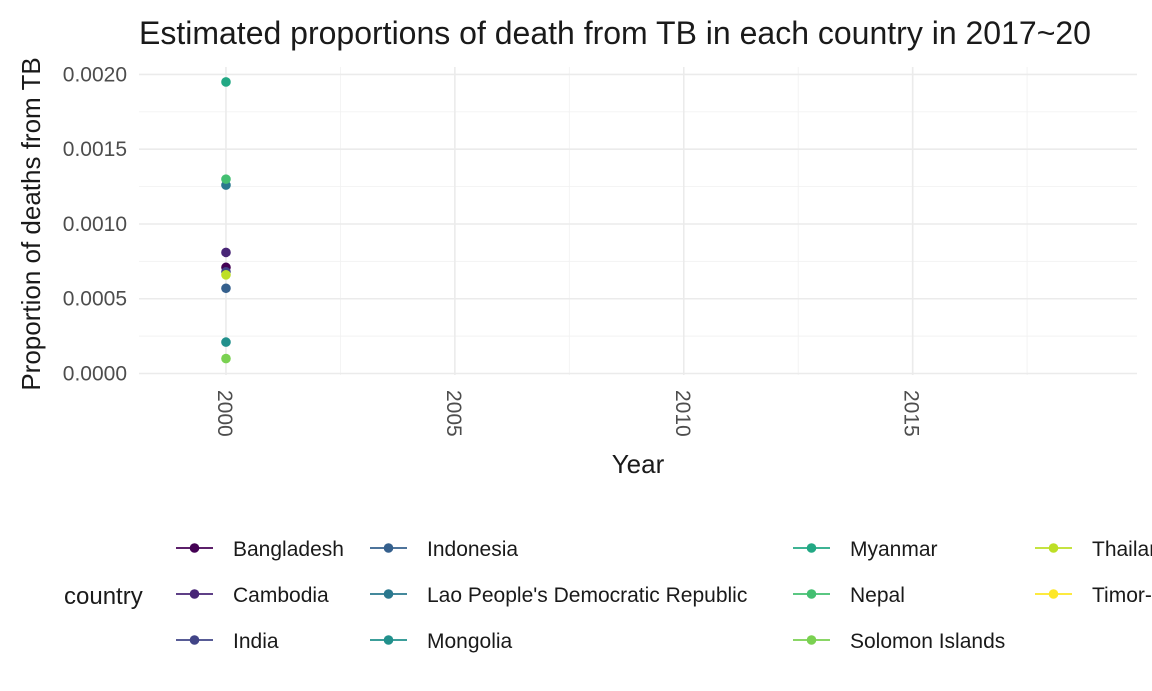 Image resolution: width=1152 pixels, height=691 pixels. Describe the element at coordinates (877, 595) in the screenshot. I see `legend-label: Nepal` at that location.